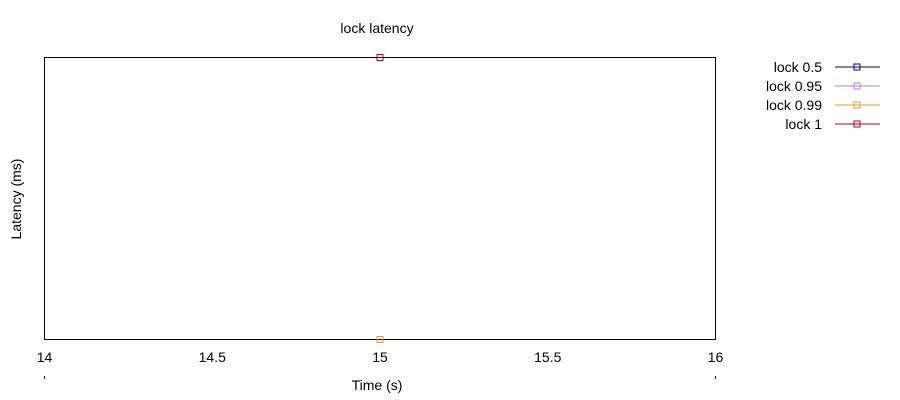 The width and height of the screenshot is (900, 400). I want to click on y-axis-label: Latency (ms), so click(16, 199).